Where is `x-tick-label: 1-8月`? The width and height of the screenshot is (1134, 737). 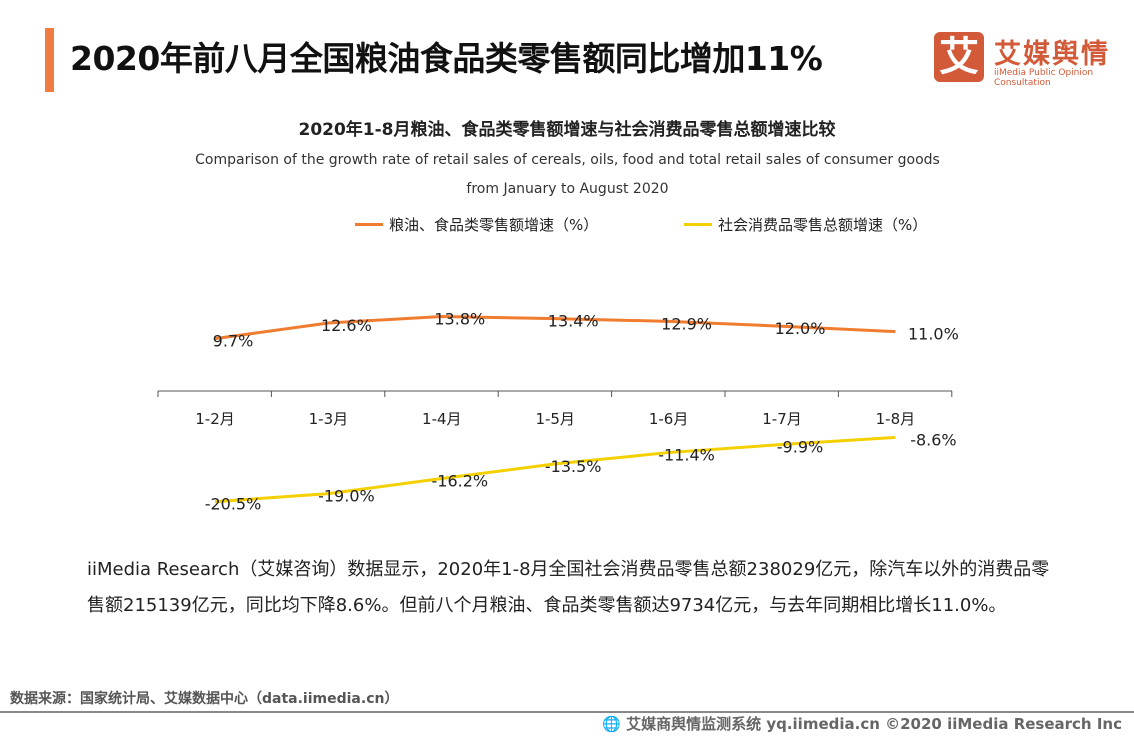 x-tick-label: 1-8月 is located at coordinates (896, 419).